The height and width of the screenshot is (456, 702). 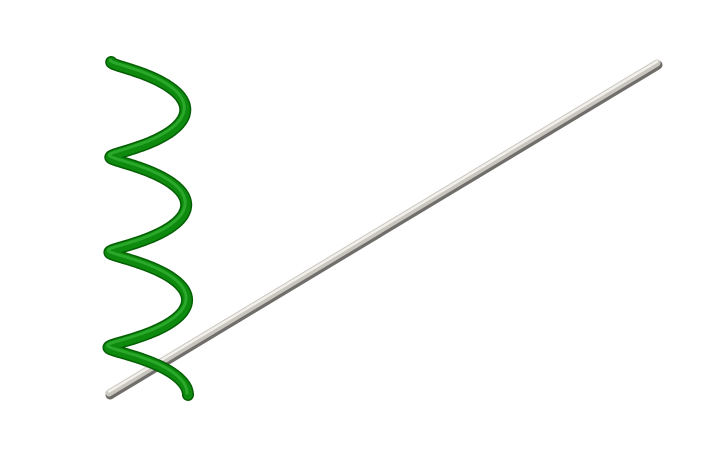 I want to click on helix-body, so click(x=148, y=228).